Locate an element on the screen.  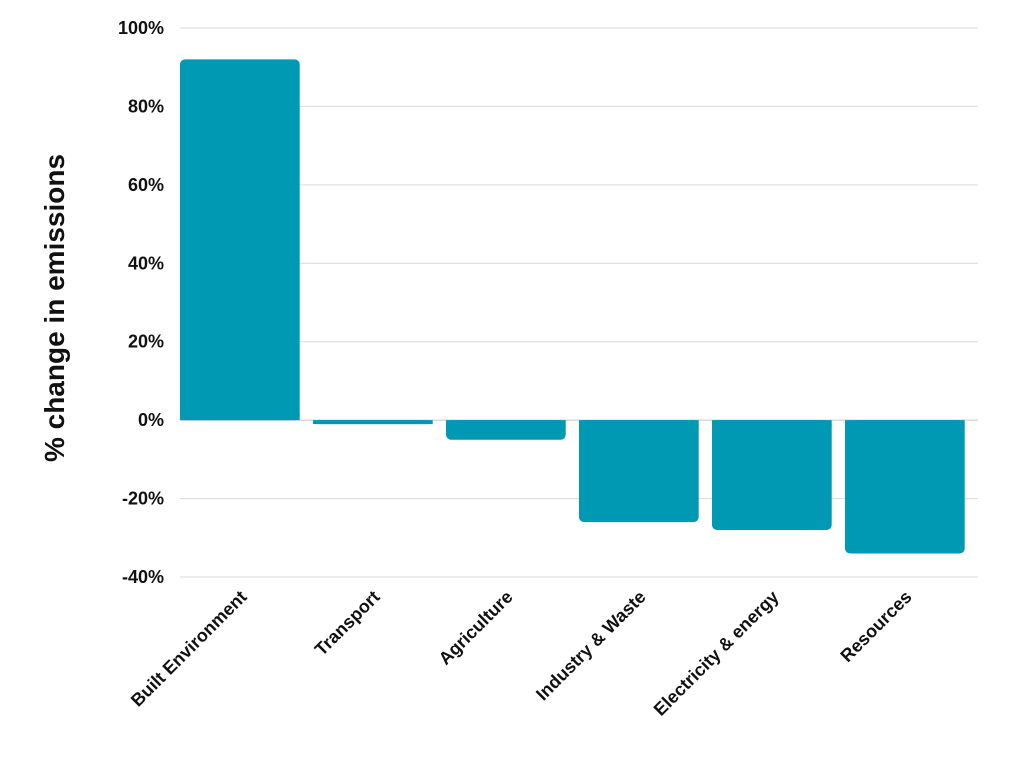
y-tick-label: 0% is located at coordinates (151, 420).